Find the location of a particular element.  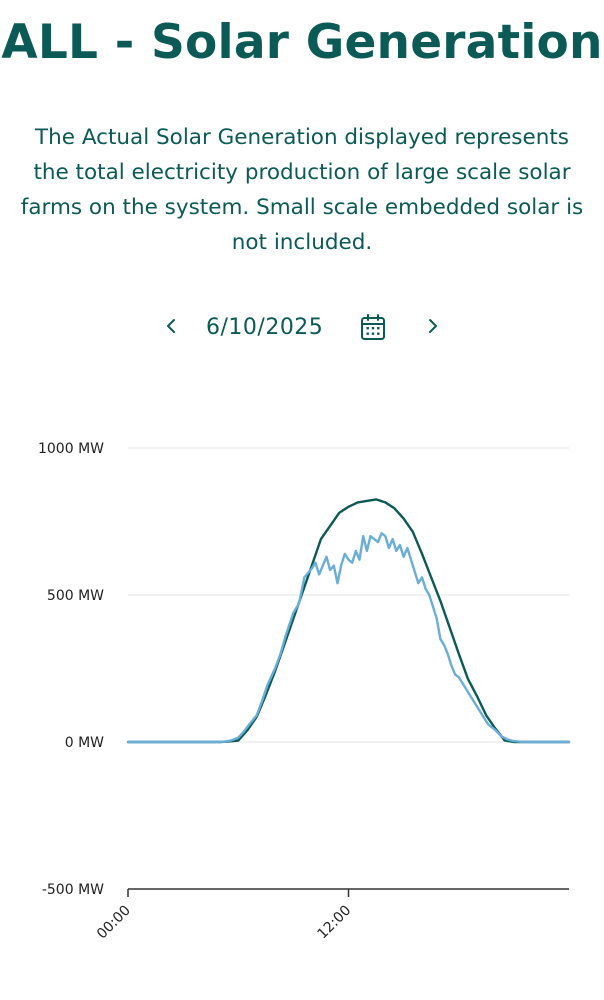

y-tick-label: 1000 MW is located at coordinates (71, 449).